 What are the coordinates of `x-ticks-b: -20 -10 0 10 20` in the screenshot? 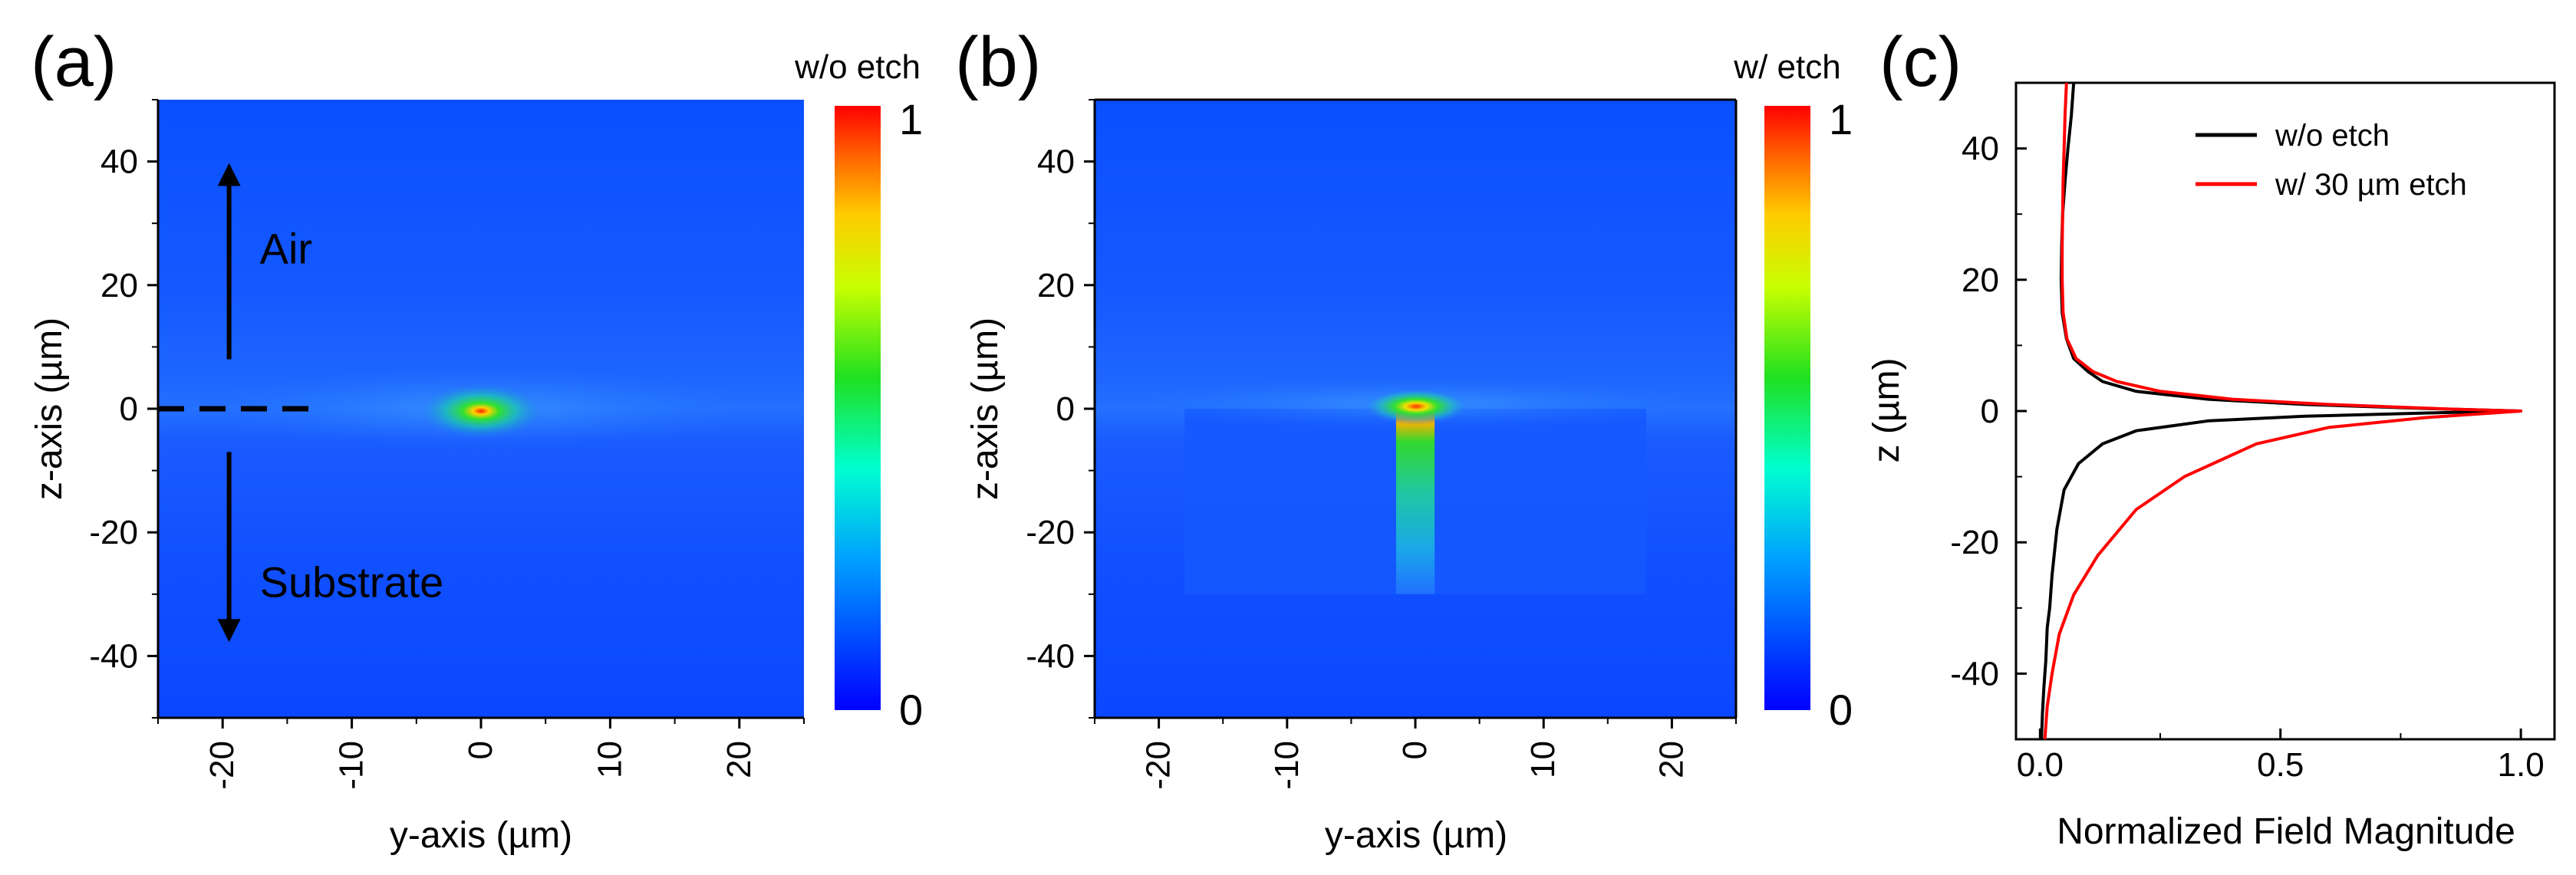 It's located at (1415, 754).